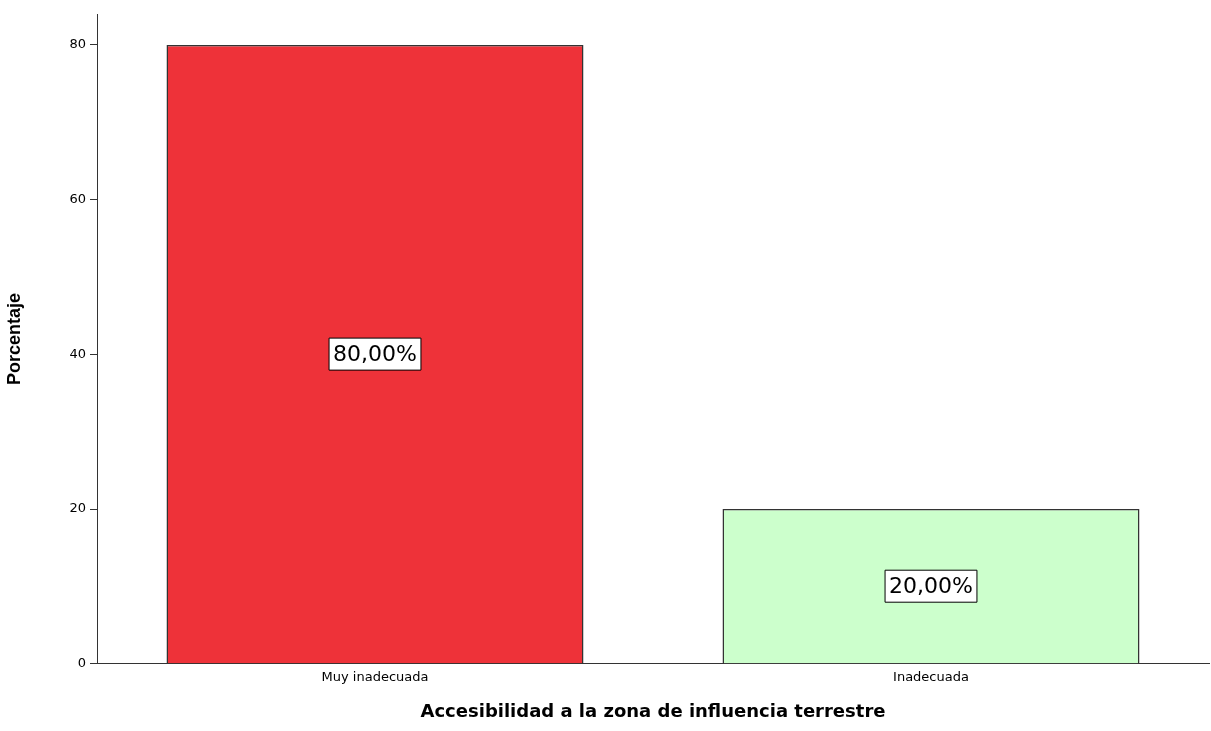  What do you see at coordinates (77, 508) in the screenshot?
I see `y-tick-label: 20` at bounding box center [77, 508].